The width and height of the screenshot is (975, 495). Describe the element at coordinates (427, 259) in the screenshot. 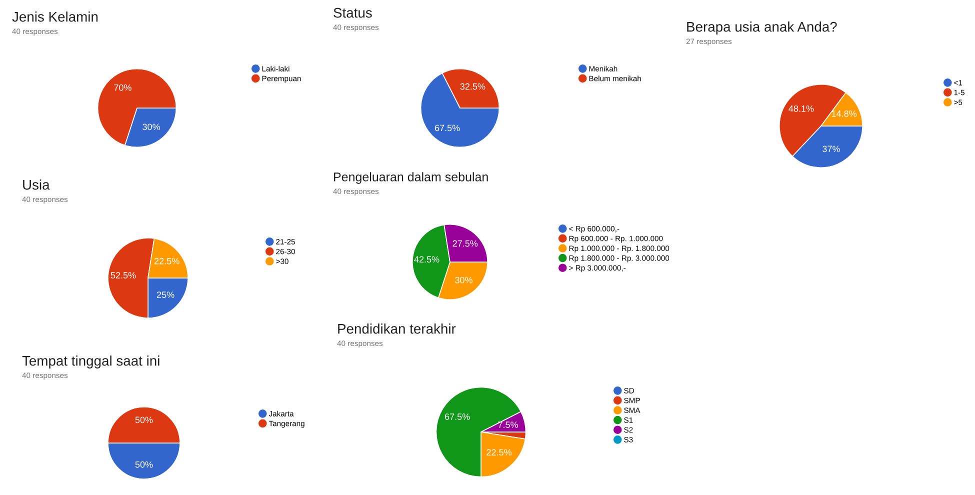

I see `data-label: 42.5%` at that location.